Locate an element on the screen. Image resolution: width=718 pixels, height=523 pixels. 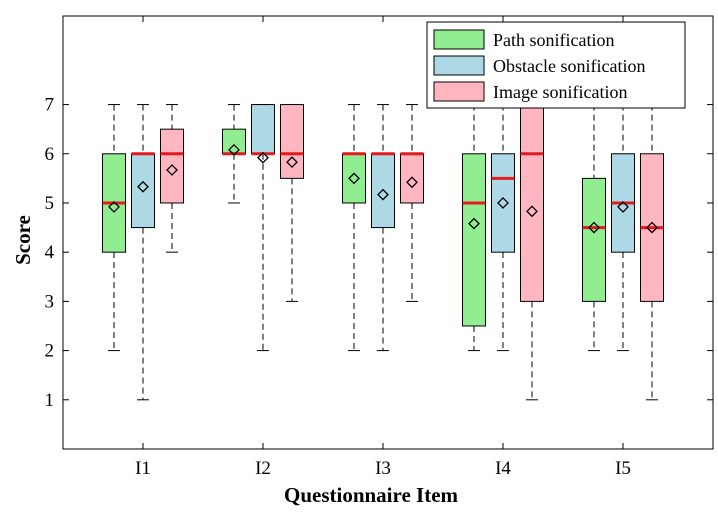
y-tick-label: 1 is located at coordinates (50, 400).